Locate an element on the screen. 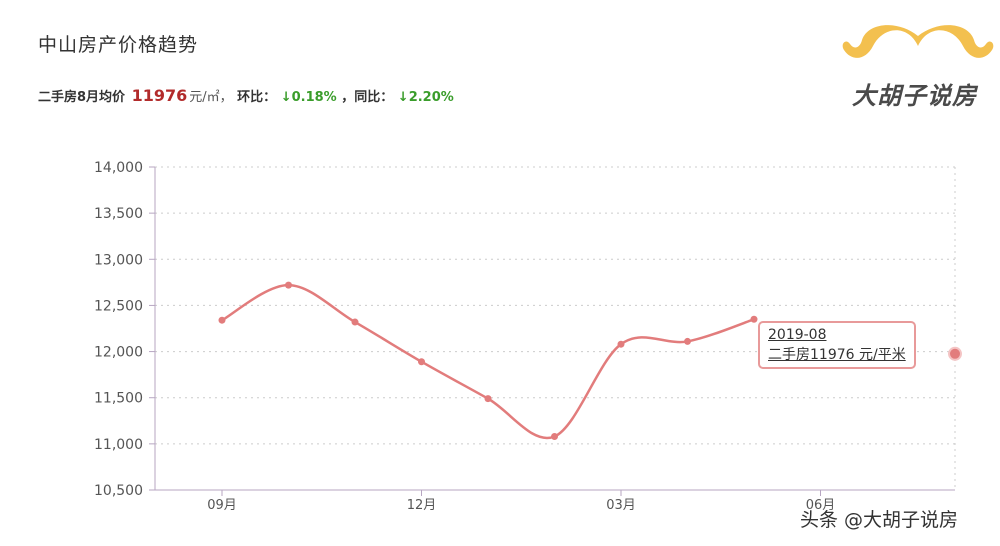  y-tick-label: 11,000 is located at coordinates (118, 445).